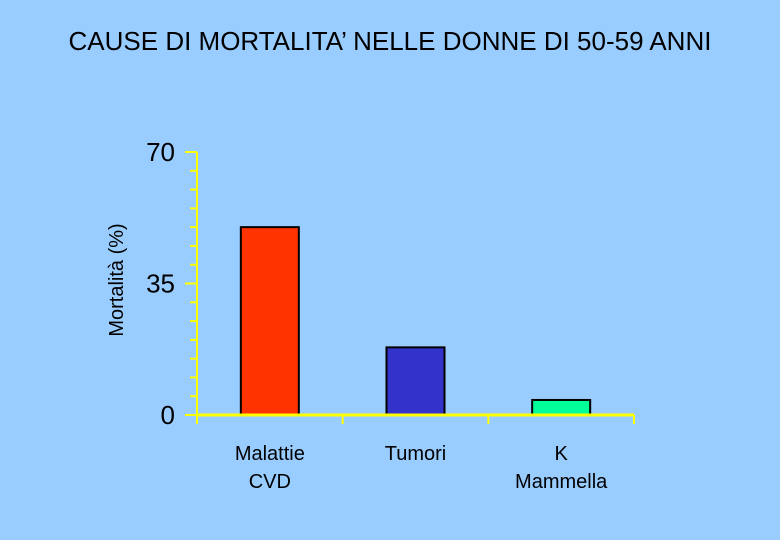 The height and width of the screenshot is (540, 780). What do you see at coordinates (117, 279) in the screenshot?
I see `y-axis-label: Mortalità (%)` at bounding box center [117, 279].